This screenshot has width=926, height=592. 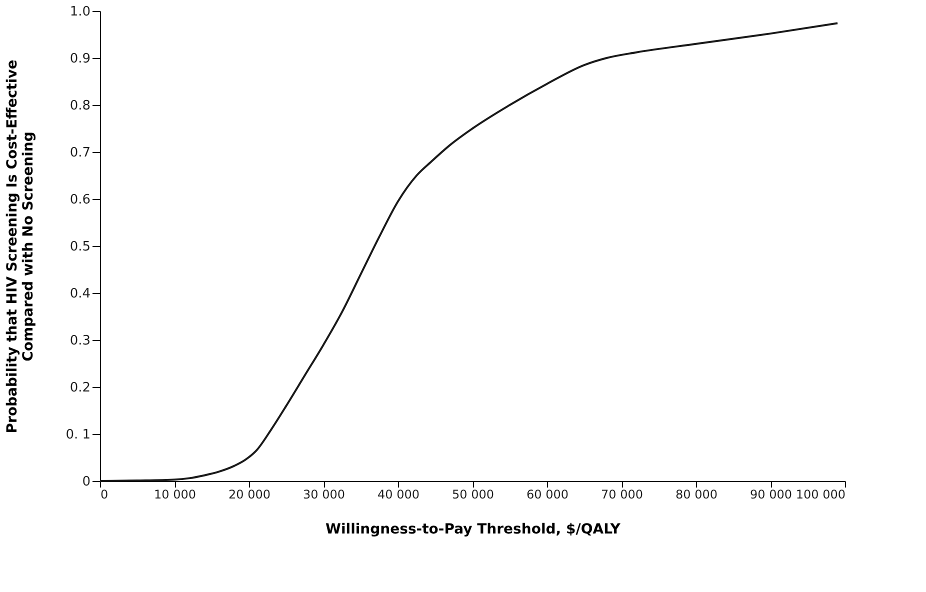 What do you see at coordinates (86, 482) in the screenshot?
I see `y-tick-label: 0` at bounding box center [86, 482].